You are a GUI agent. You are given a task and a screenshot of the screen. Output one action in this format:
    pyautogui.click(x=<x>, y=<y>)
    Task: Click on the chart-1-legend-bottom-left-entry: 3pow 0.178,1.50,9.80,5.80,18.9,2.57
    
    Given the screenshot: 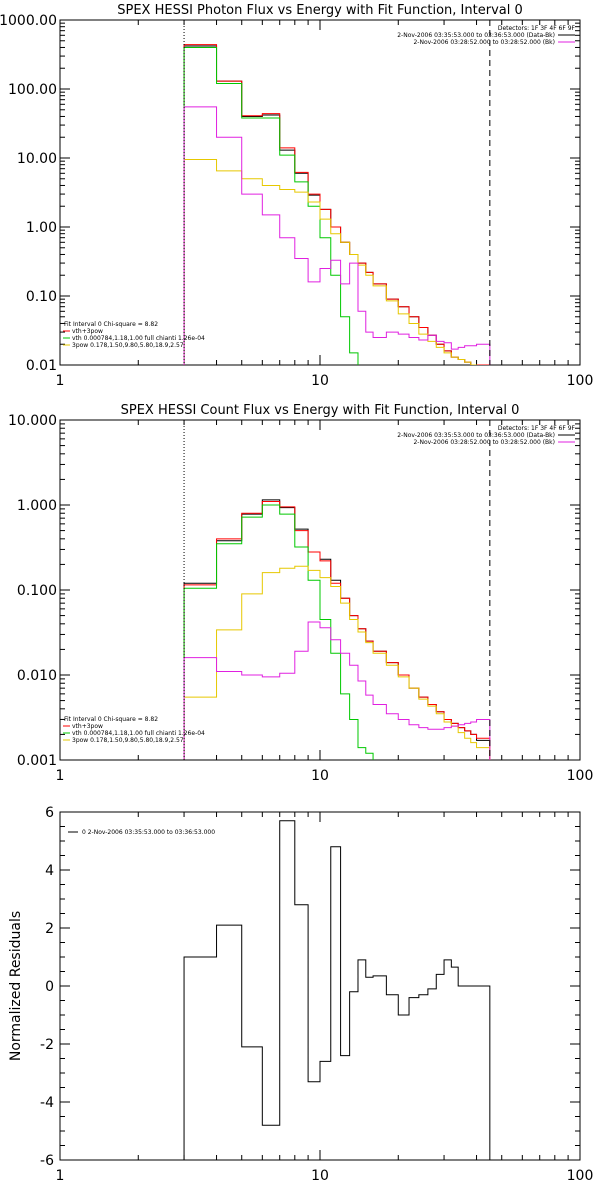 What is the action you would take?
    pyautogui.click(x=128, y=345)
    